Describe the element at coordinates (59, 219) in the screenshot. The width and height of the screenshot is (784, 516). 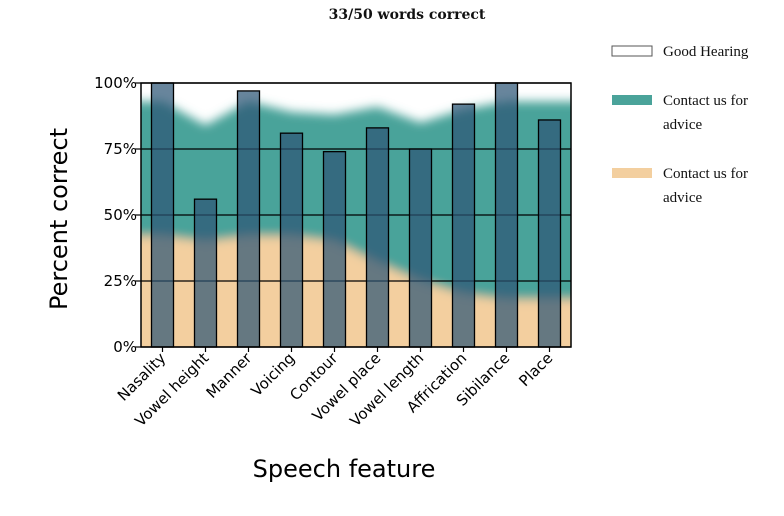
I see `y-axis-title: Percent correct` at that location.